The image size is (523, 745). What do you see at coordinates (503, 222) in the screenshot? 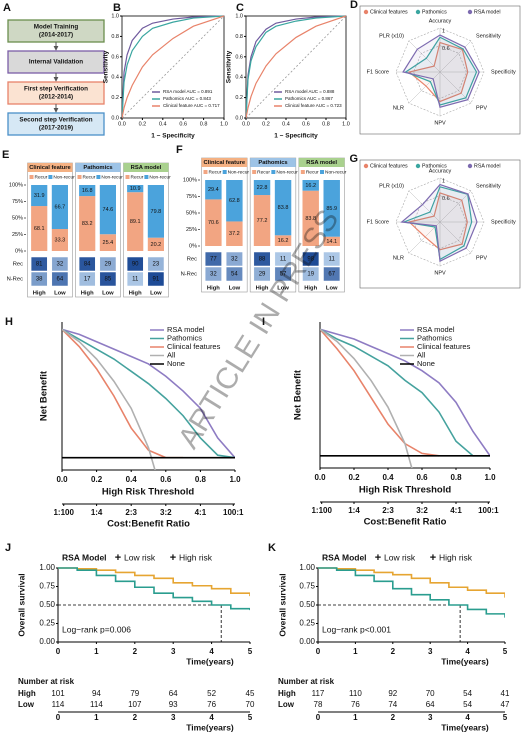
I see `radar-axis-label: Specificity` at bounding box center [503, 222].